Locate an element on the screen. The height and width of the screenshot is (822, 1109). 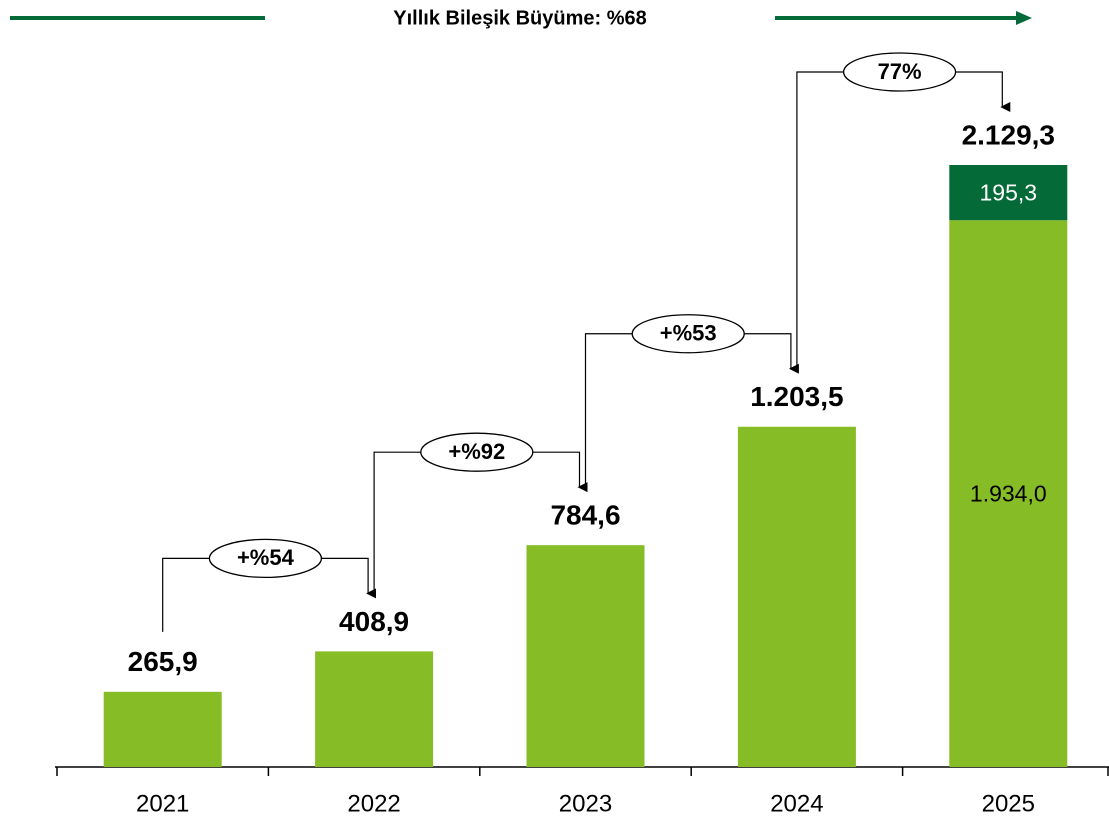
x-tick-label: 2024 is located at coordinates (796, 803).